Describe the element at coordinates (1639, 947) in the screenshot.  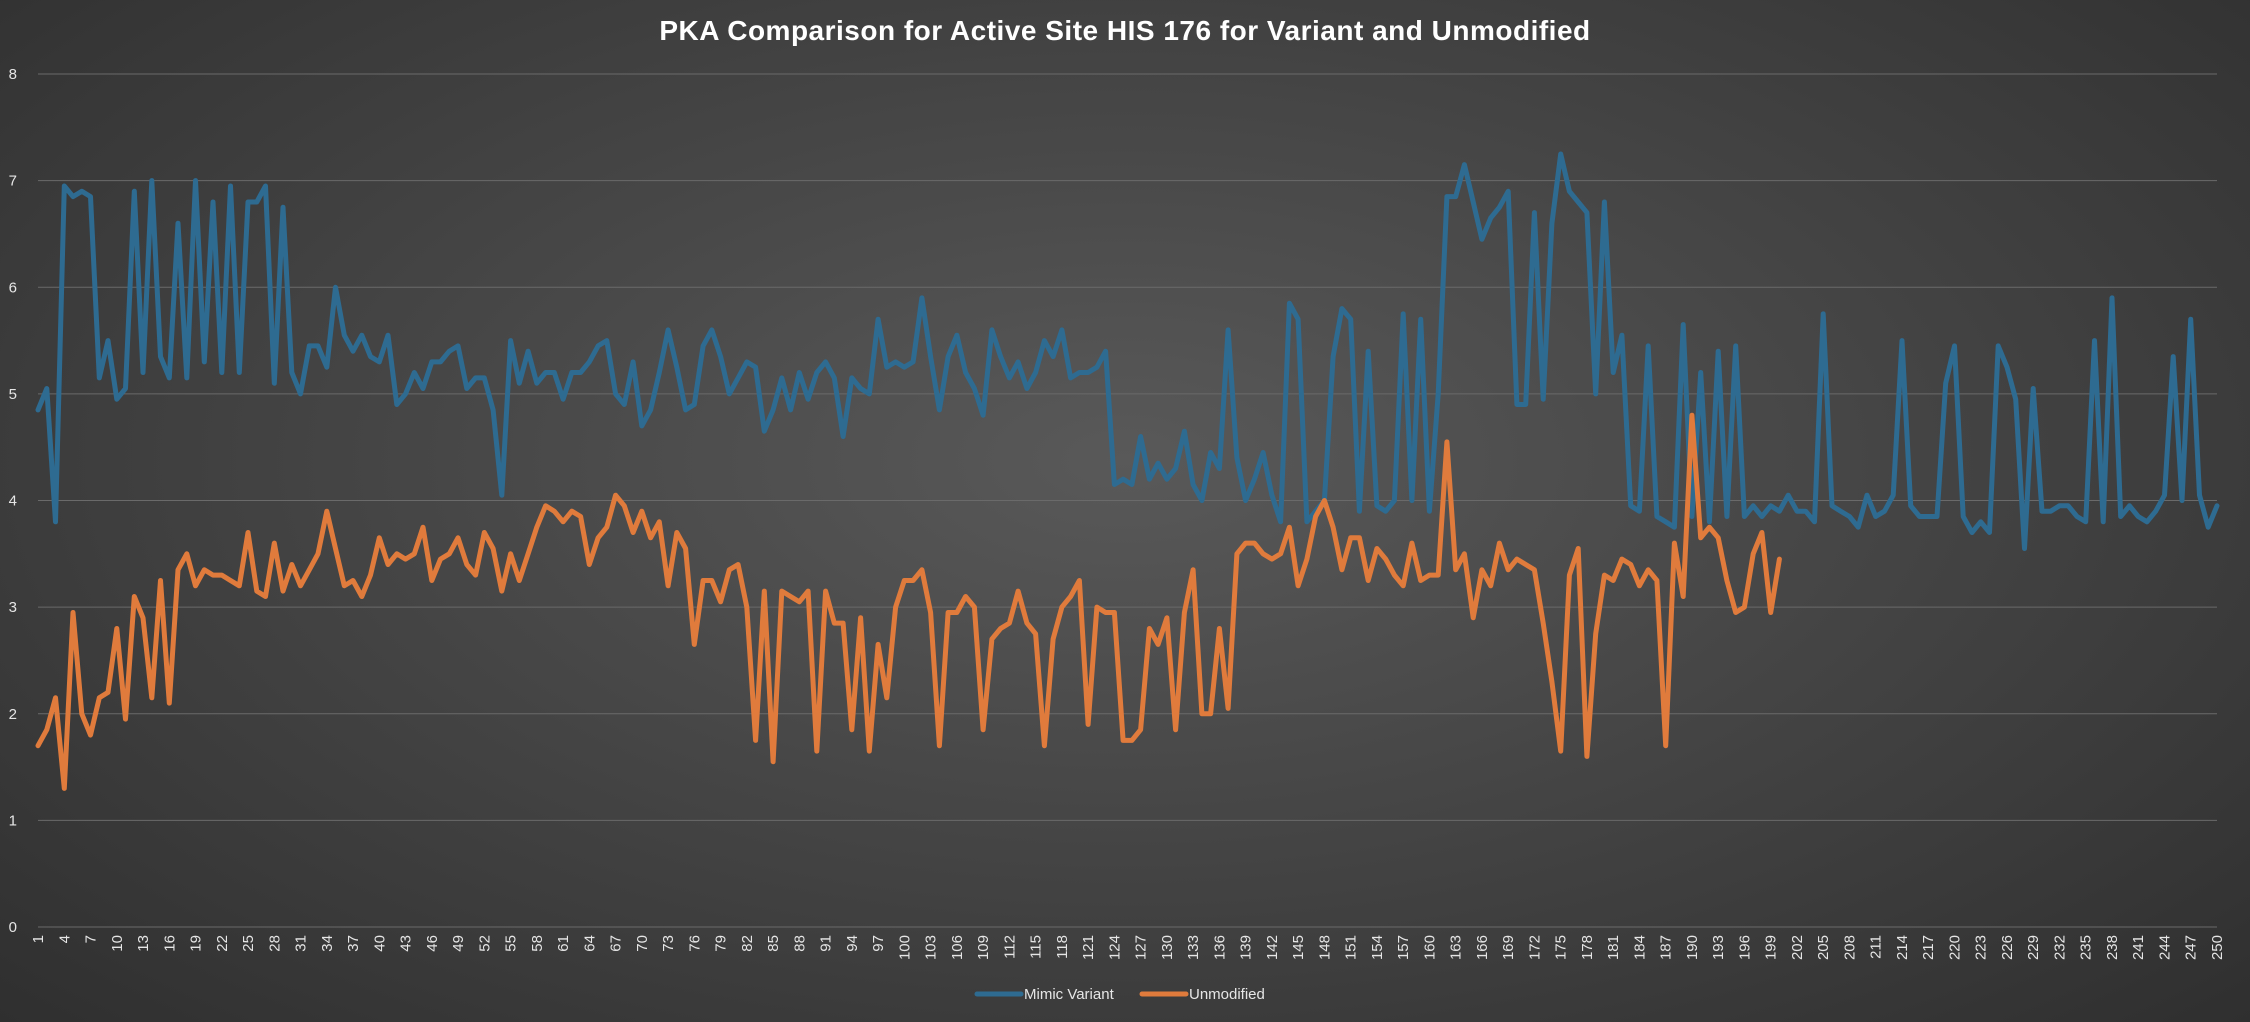
I see `x-tick-label: 184` at that location.